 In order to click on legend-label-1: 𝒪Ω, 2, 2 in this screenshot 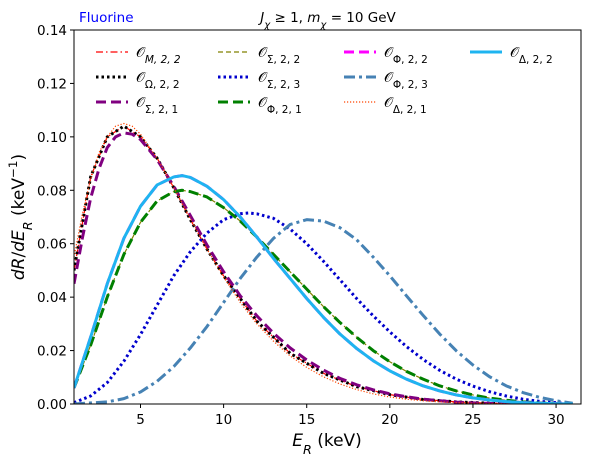, I will do `click(158, 80)`.